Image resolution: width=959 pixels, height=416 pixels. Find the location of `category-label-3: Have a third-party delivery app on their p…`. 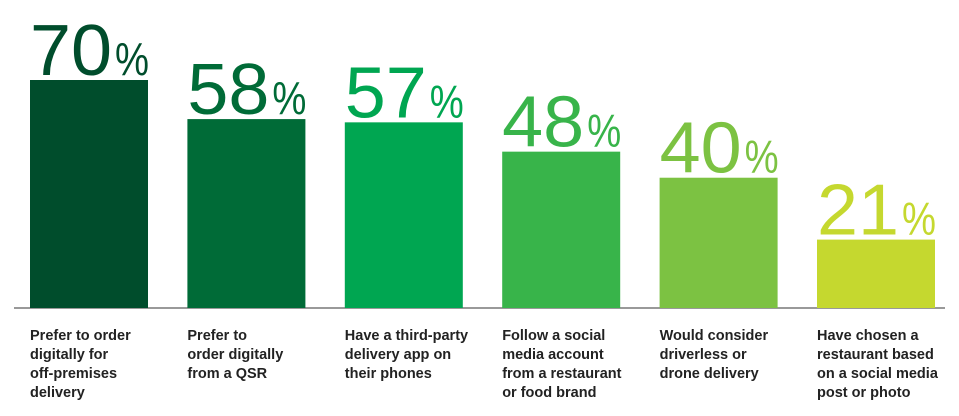

category-label-3: Have a third-party delivery app on their p… is located at coordinates (406, 355).